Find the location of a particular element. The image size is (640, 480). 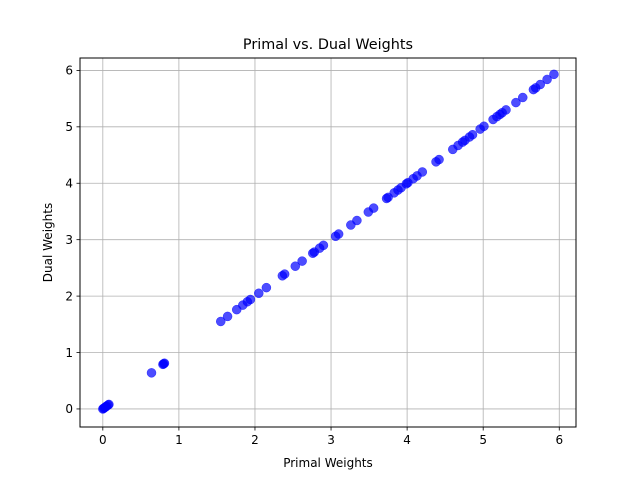

y-tick-label: 2 is located at coordinates (69, 296).